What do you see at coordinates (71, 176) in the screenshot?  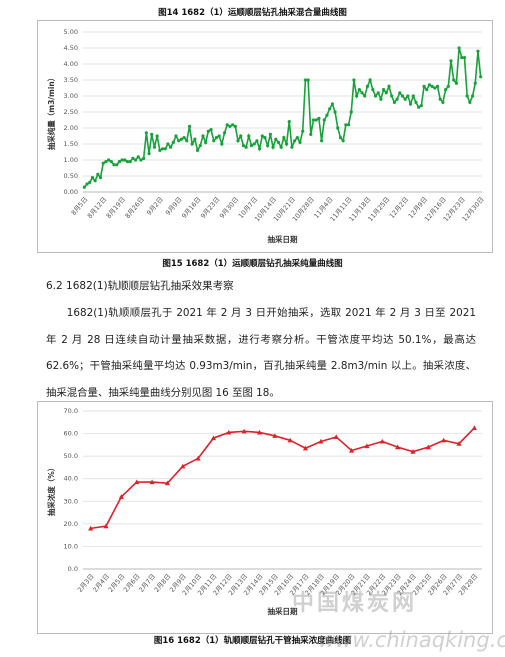 I see `y-tick-label: 0.50` at bounding box center [71, 176].